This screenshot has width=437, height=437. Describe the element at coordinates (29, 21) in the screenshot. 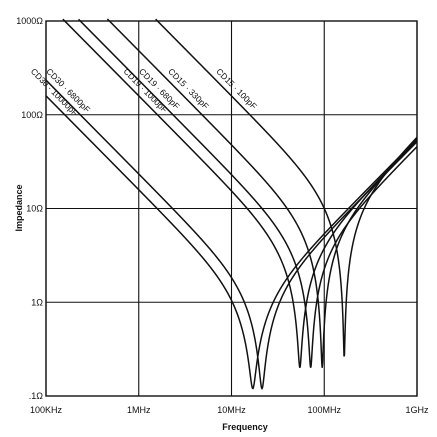

I see `y-tick-label: 1000Ω` at that location.